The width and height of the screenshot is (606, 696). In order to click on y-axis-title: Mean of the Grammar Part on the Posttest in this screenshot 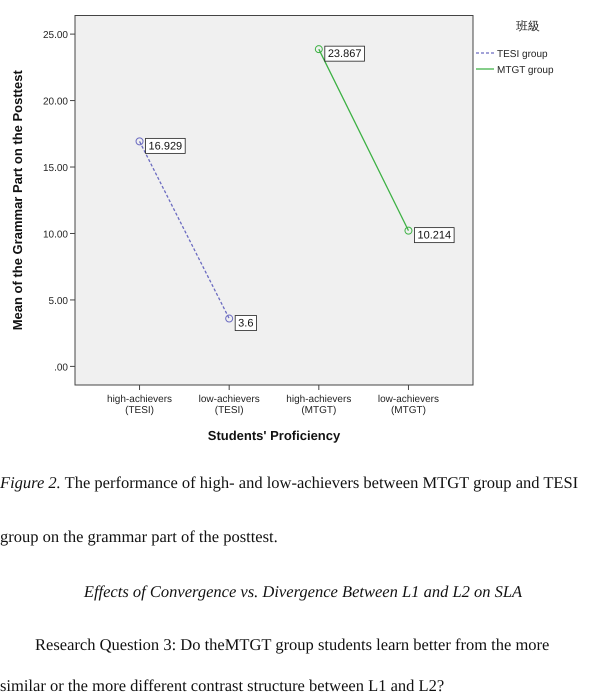, I will do `click(17, 200)`.